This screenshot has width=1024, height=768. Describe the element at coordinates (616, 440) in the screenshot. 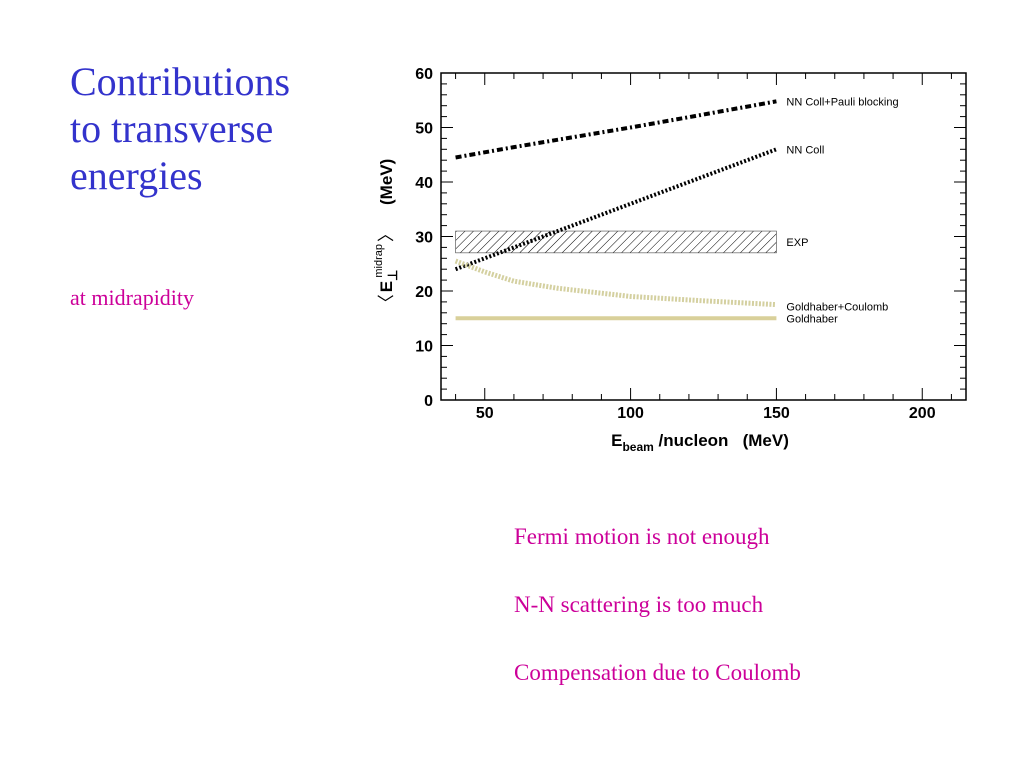

I see `x-axis-label-main: E` at that location.